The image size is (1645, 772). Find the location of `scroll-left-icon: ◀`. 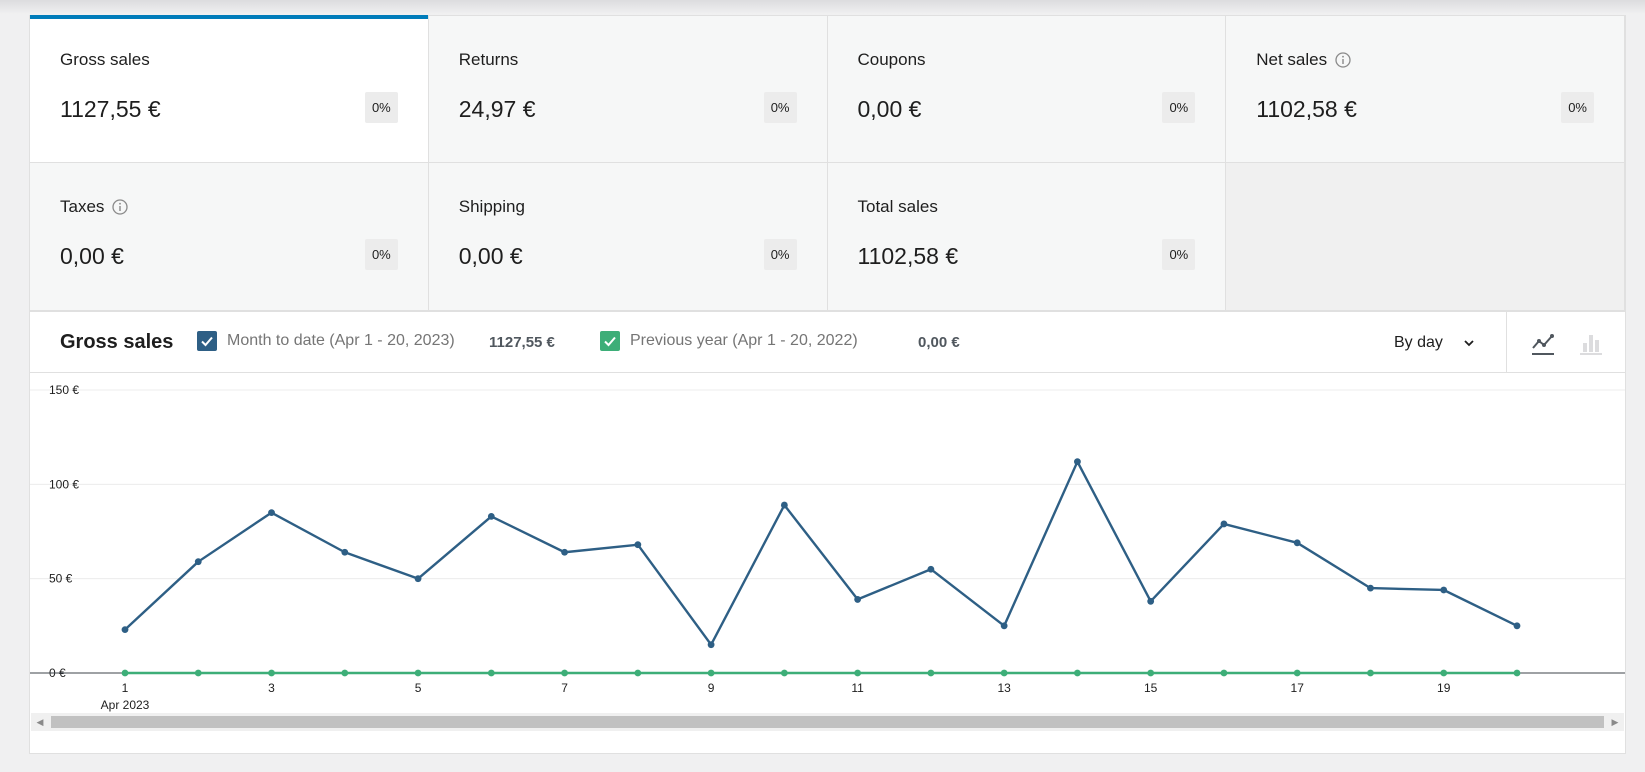

scroll-left-icon: ◀ is located at coordinates (40, 721).